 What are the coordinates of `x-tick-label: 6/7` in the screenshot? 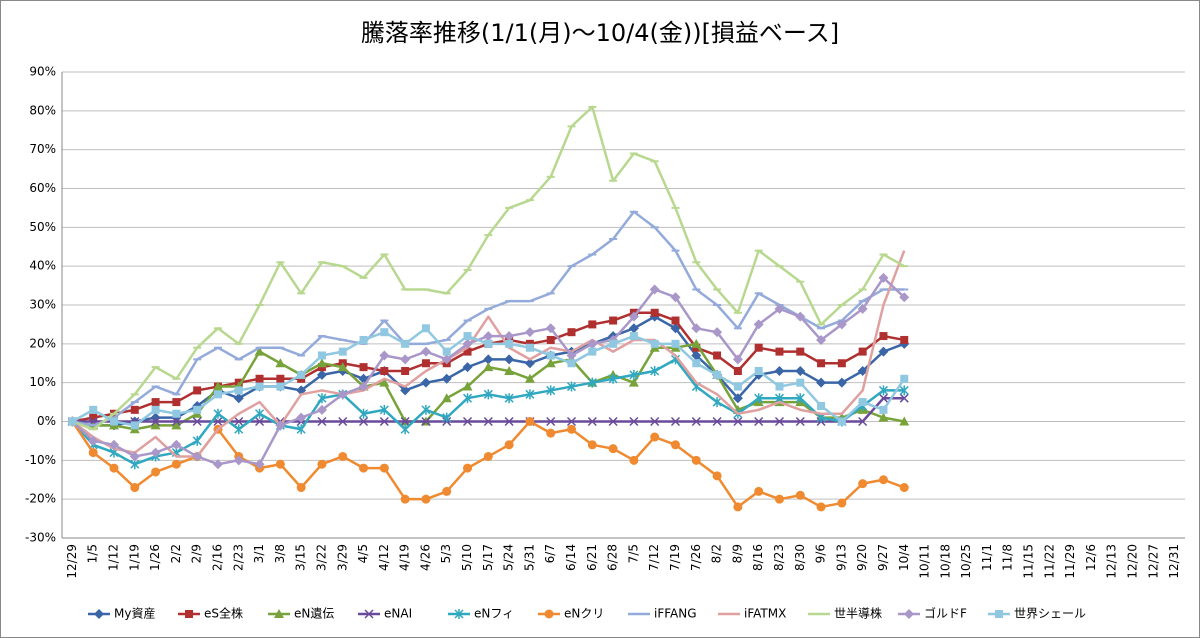 It's located at (550, 553).